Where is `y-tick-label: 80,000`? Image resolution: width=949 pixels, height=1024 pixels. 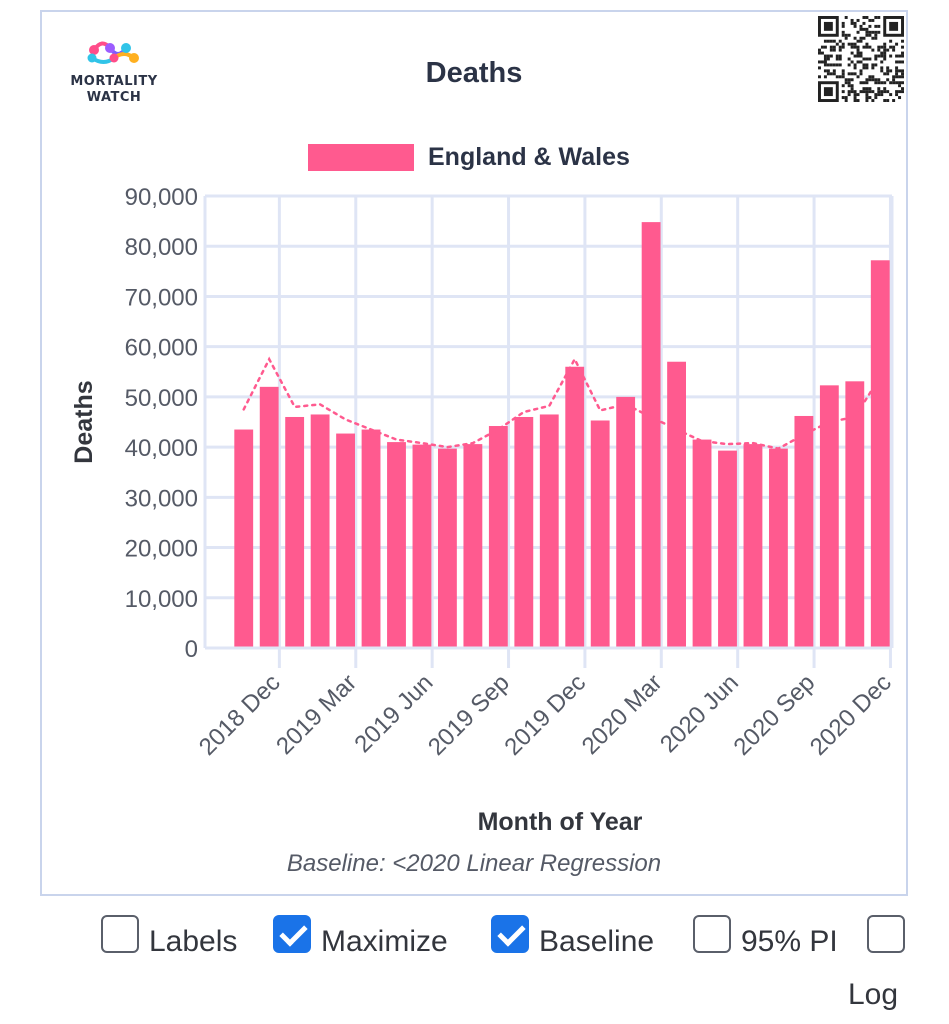
y-tick-label: 80,000 is located at coordinates (161, 247).